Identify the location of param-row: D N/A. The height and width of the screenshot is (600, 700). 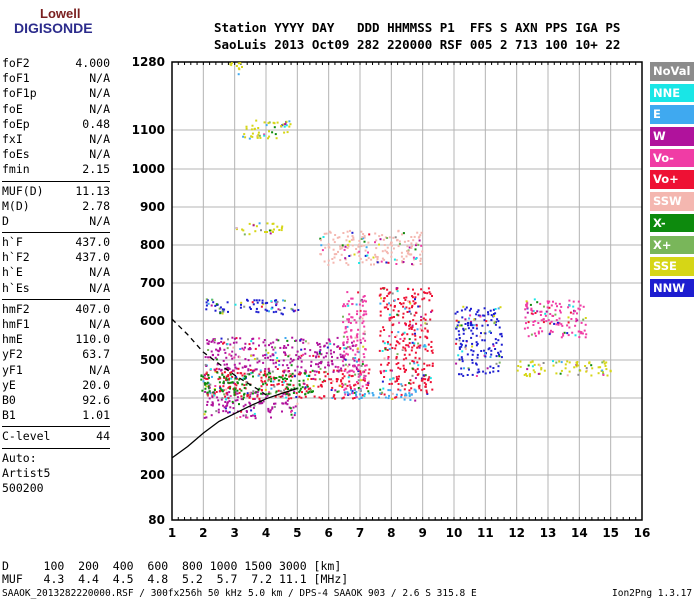
(56, 221).